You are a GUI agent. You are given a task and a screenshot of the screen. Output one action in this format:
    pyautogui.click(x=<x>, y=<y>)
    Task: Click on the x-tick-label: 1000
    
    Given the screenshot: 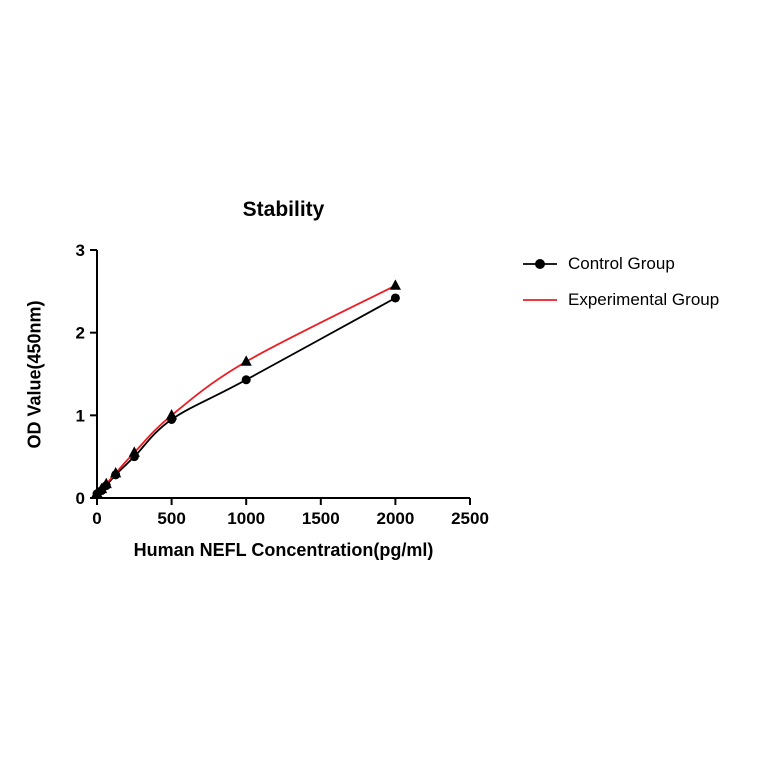 What is the action you would take?
    pyautogui.click(x=246, y=518)
    